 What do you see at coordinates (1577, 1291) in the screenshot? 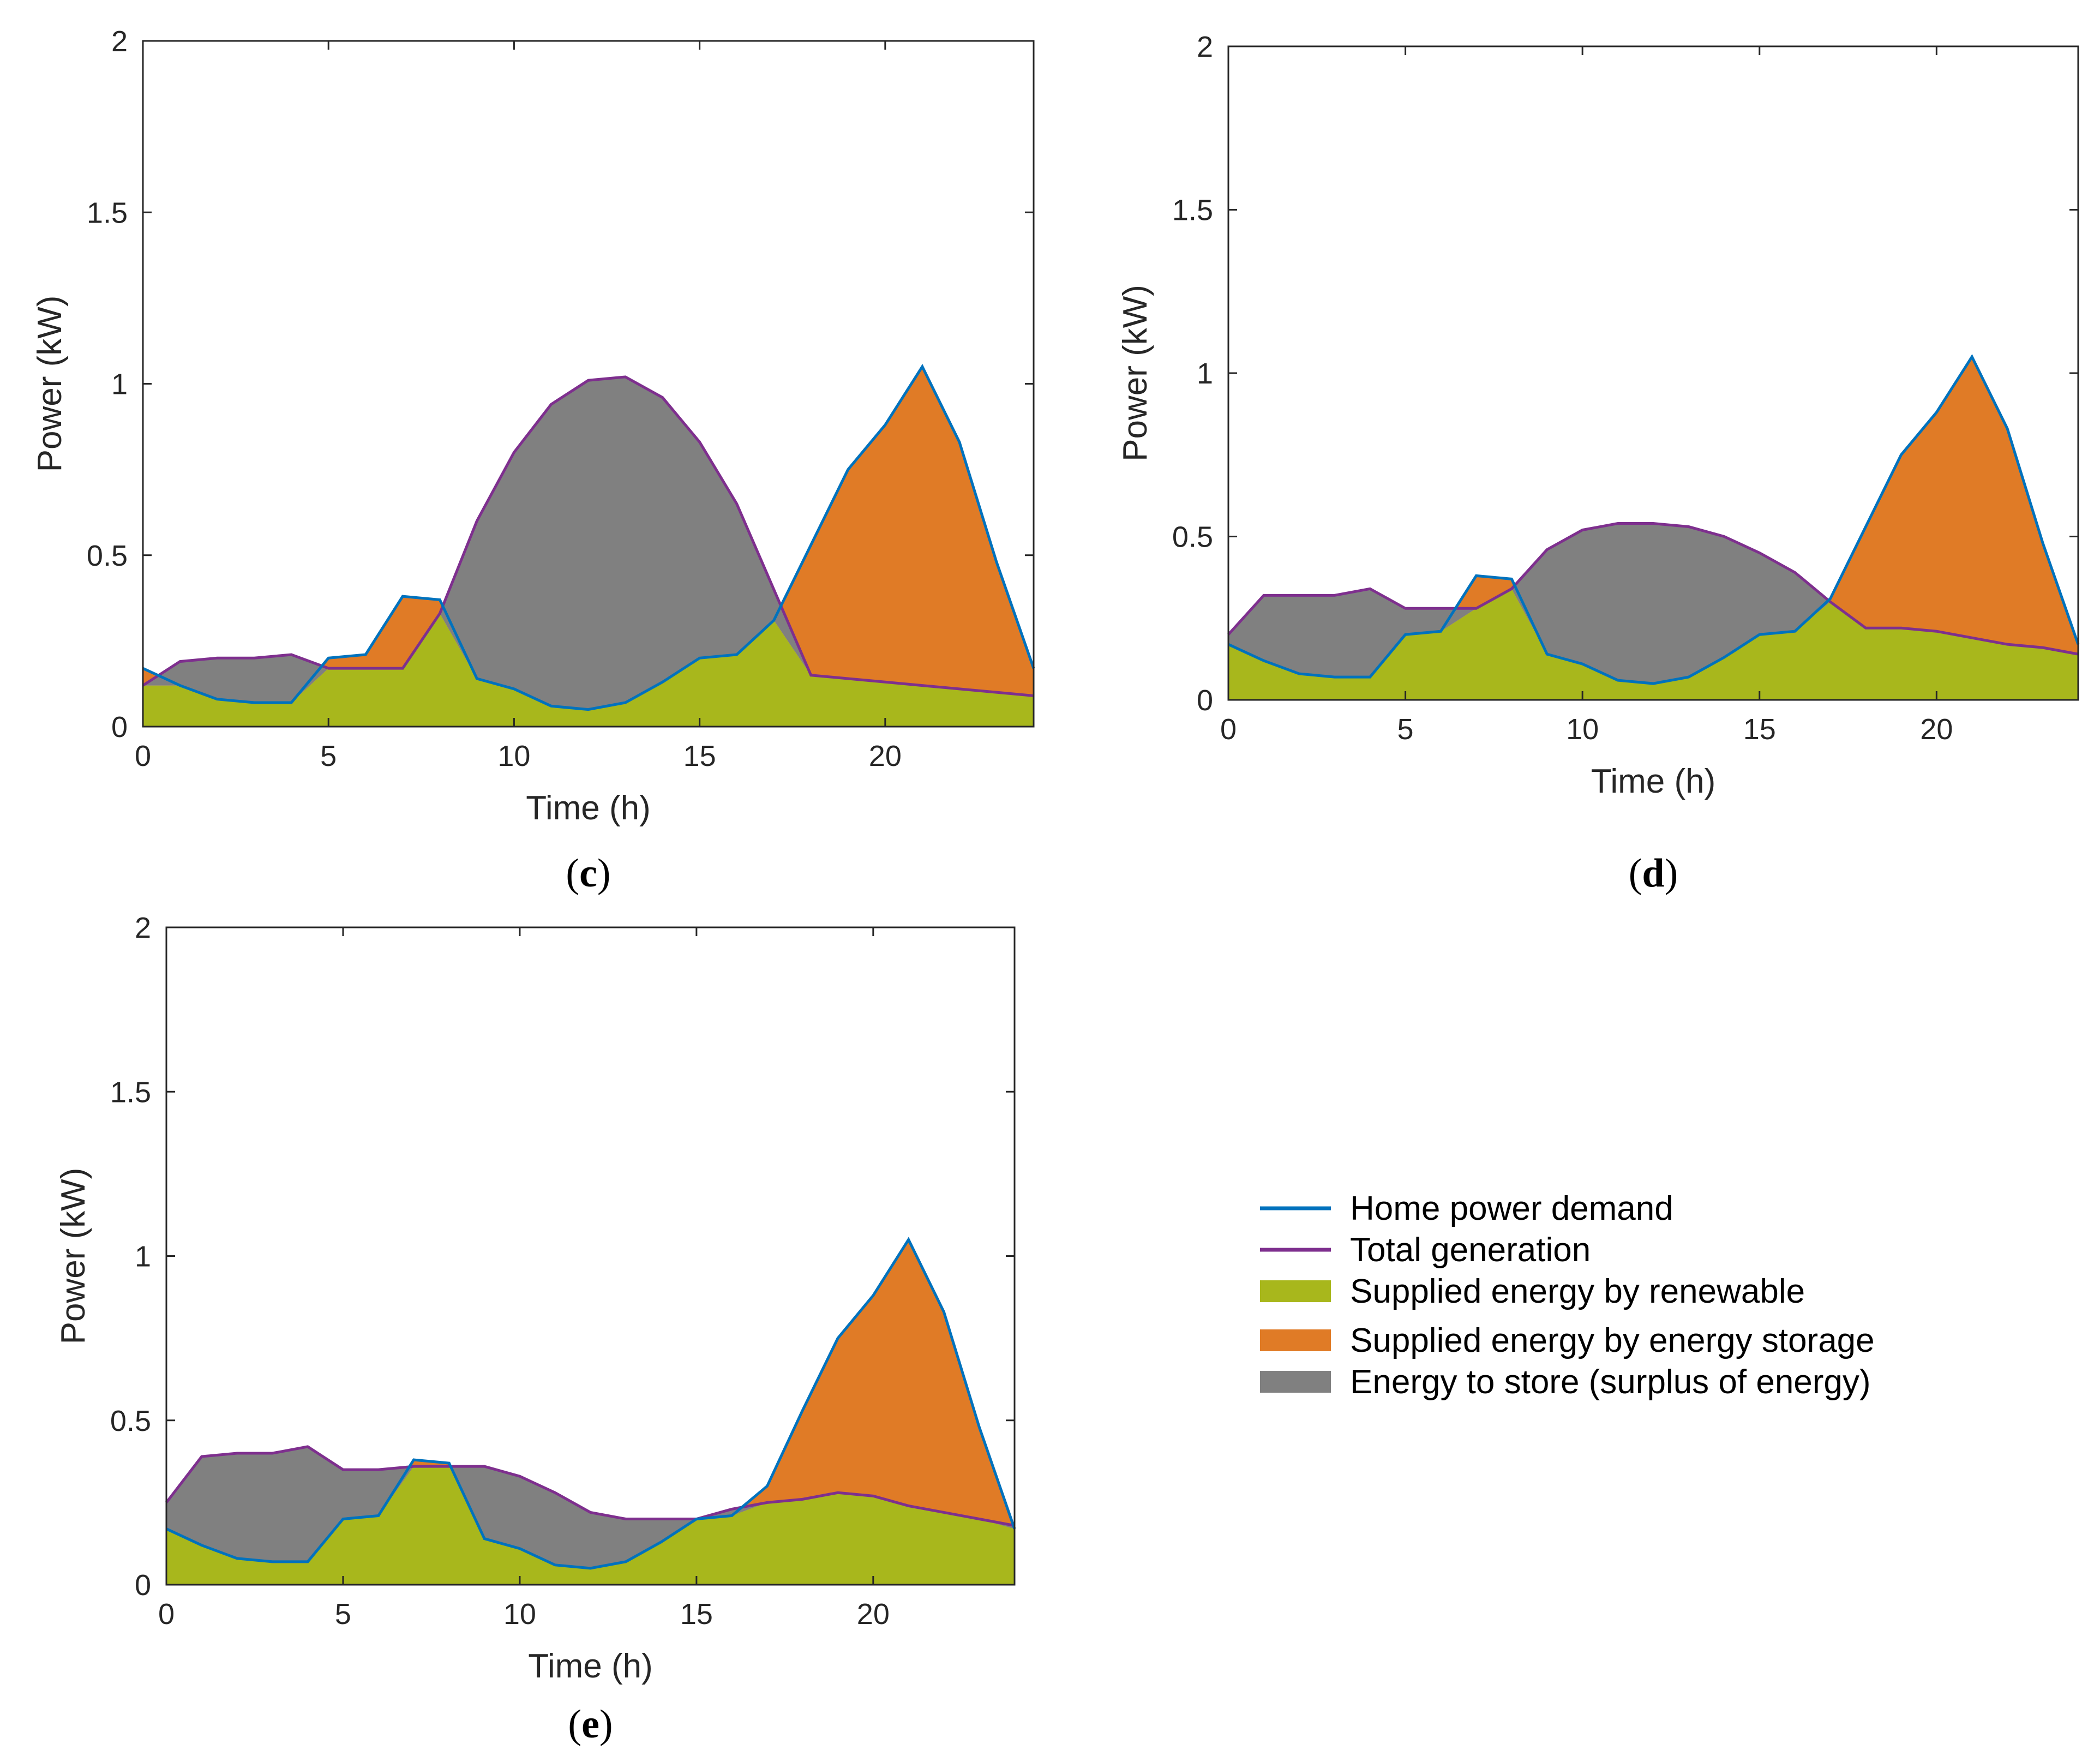
I see `legend-label: Supplied energy by renewable` at bounding box center [1577, 1291].